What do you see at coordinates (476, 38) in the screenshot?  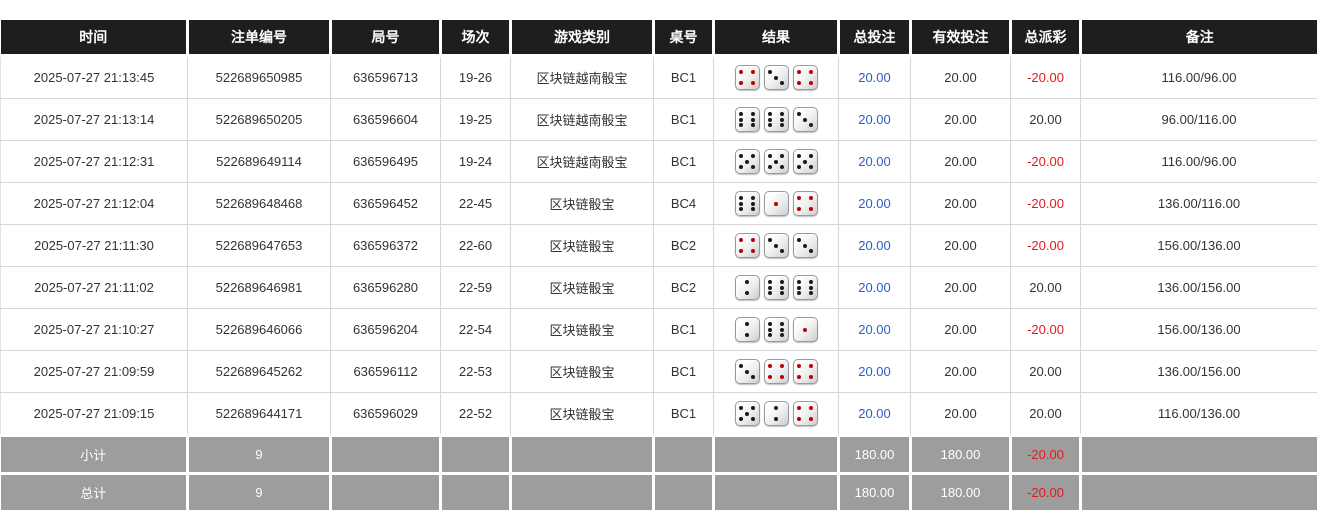 I see `column-header-session: 场次` at bounding box center [476, 38].